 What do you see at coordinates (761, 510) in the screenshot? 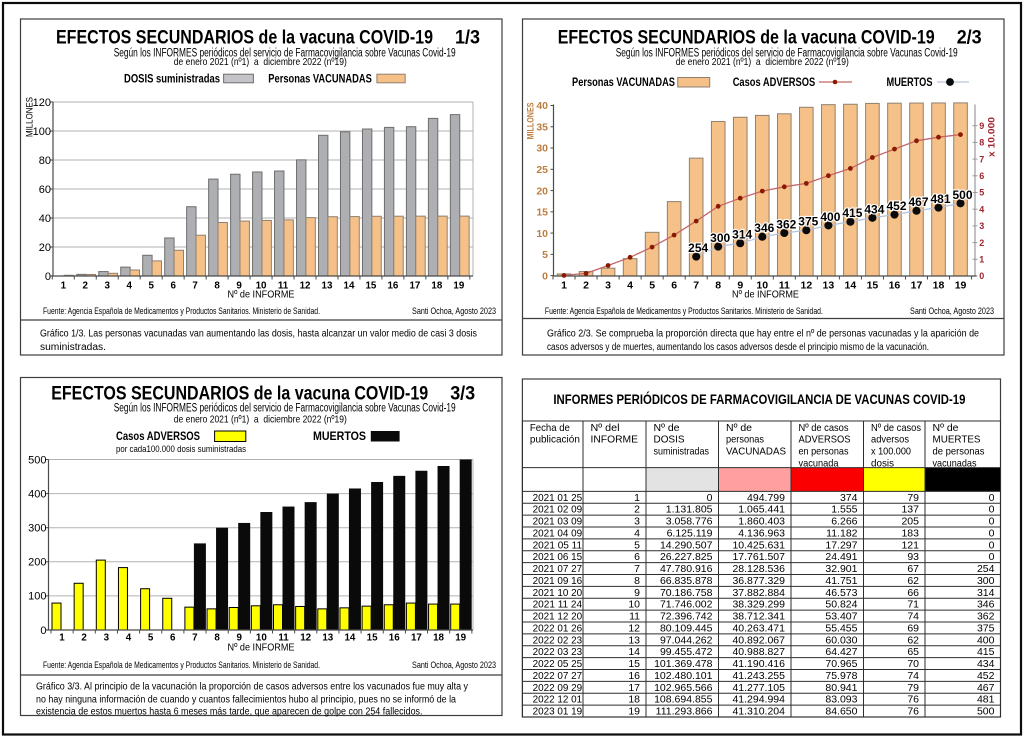
I see `svg-text: 1.065.441` at bounding box center [761, 510].